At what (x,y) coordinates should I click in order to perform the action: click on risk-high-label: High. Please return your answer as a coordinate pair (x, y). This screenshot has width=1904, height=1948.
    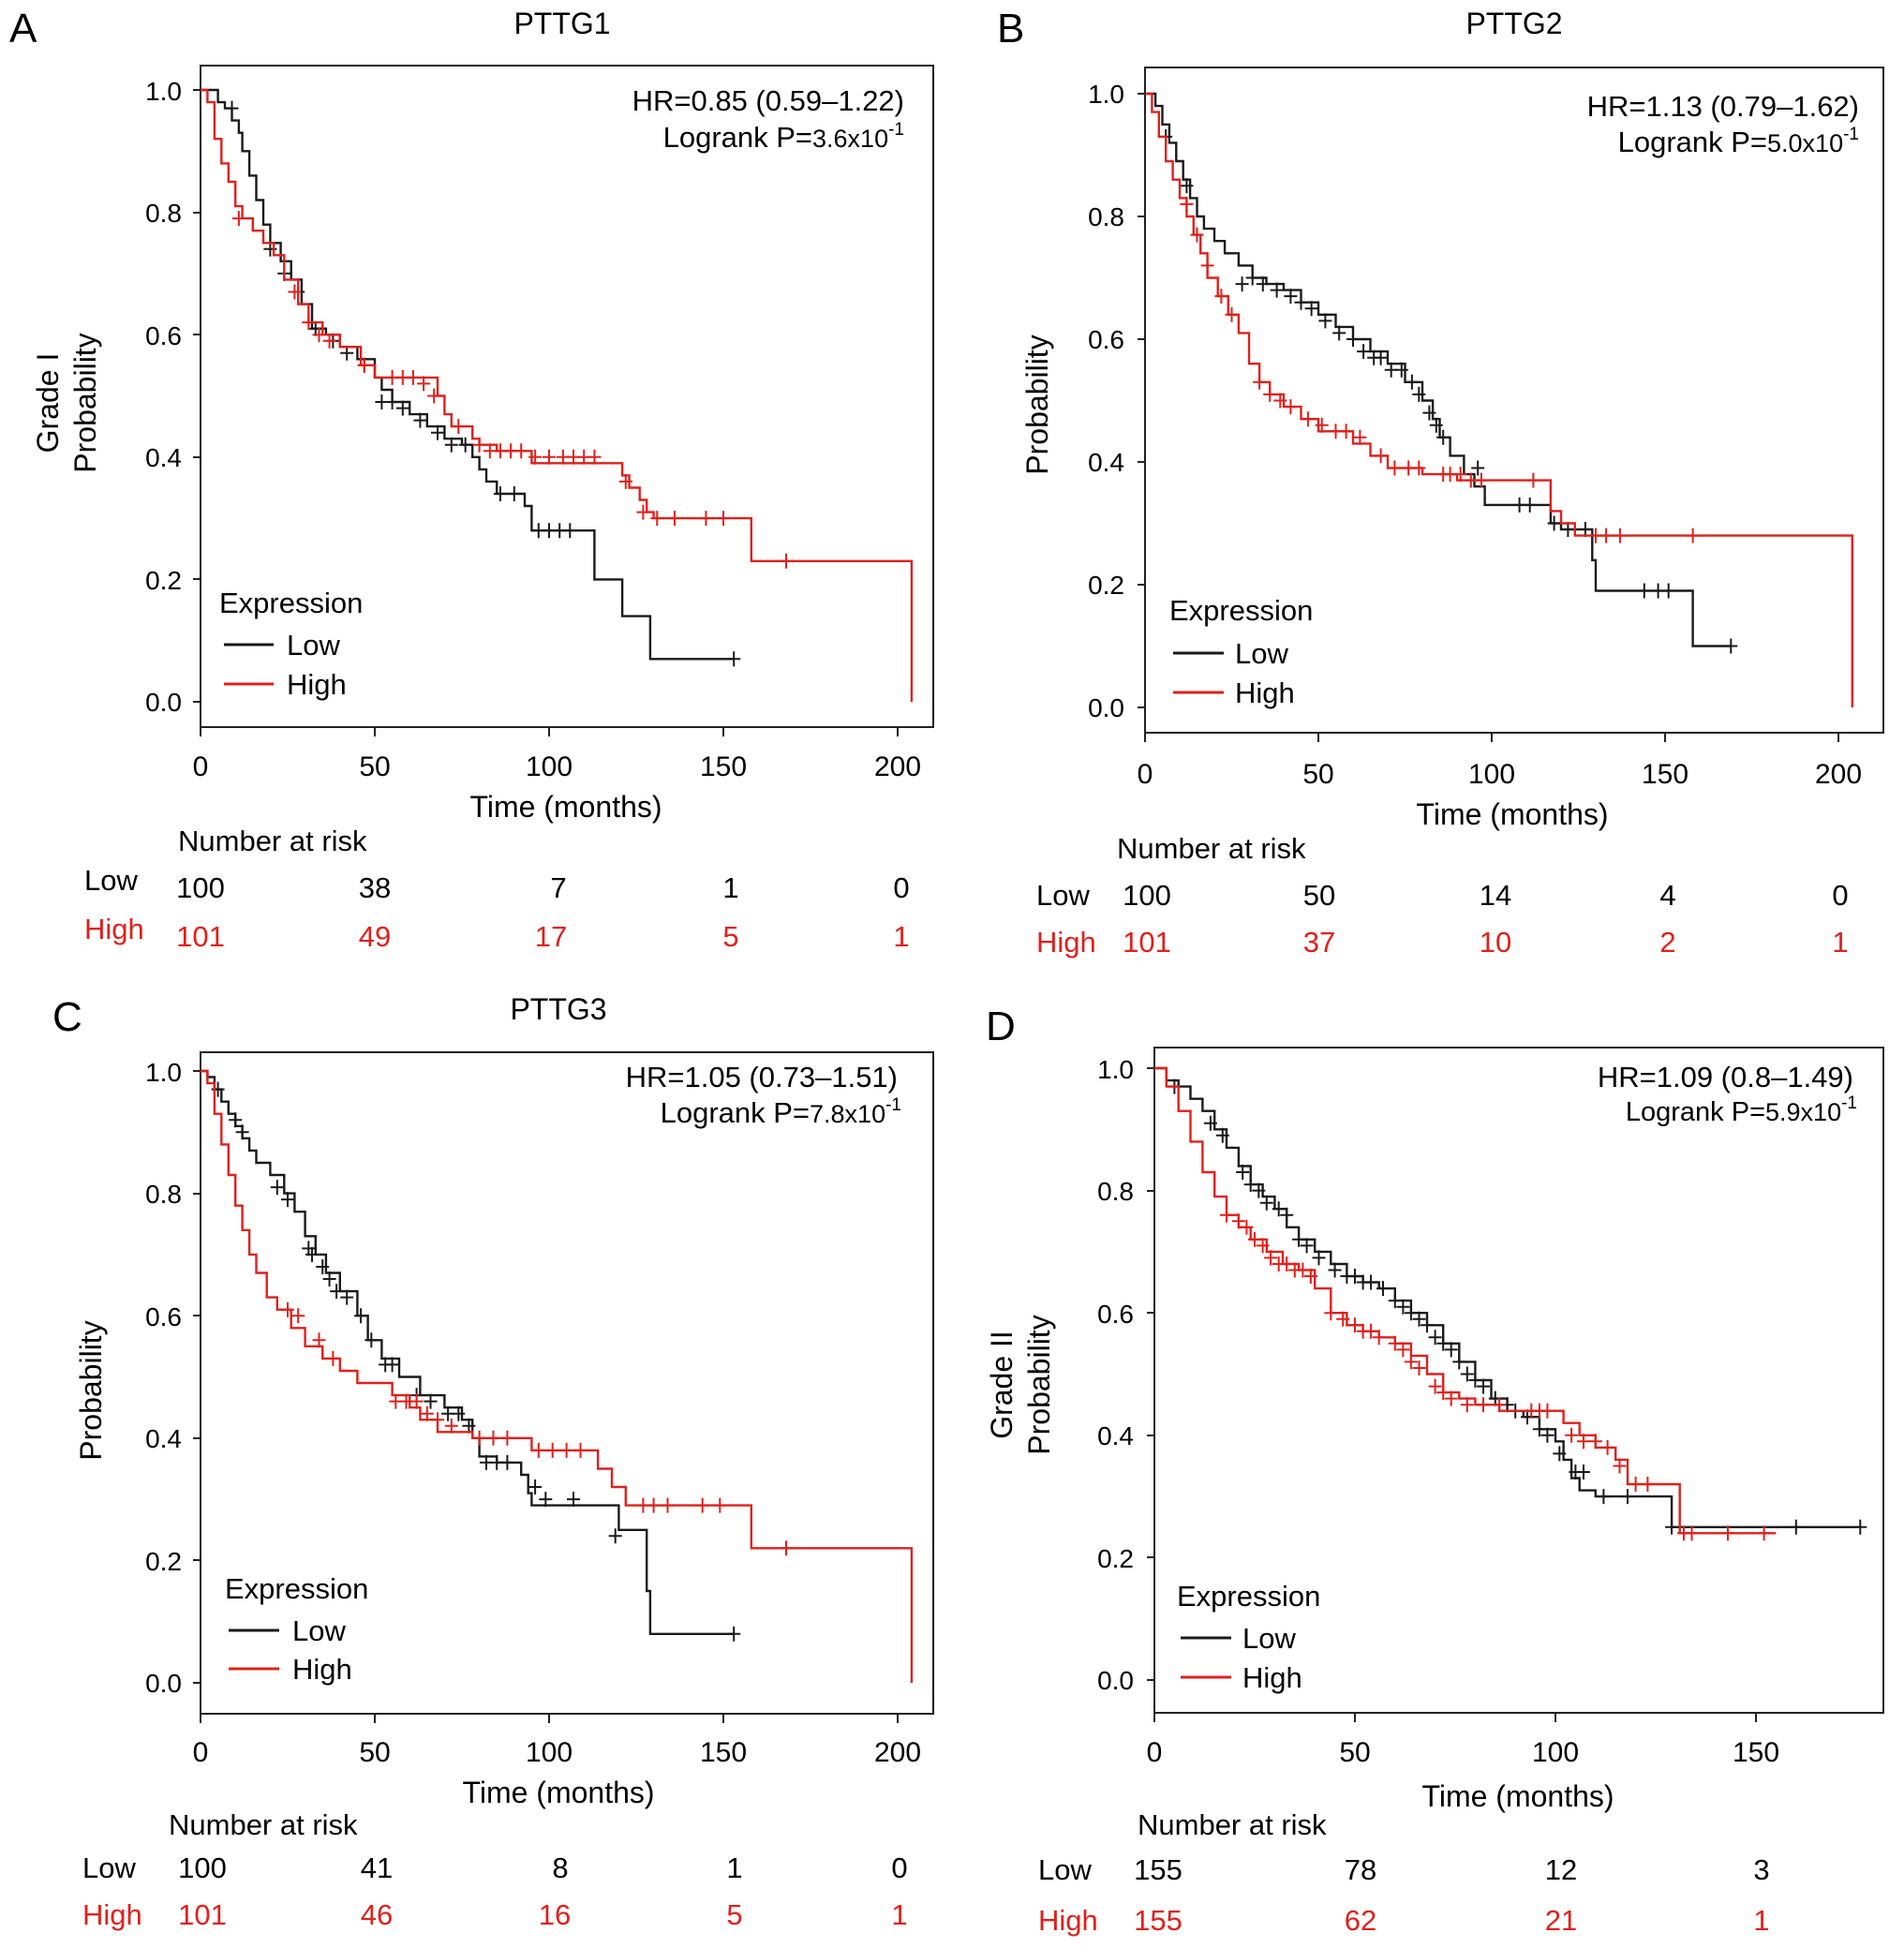
    Looking at the image, I should click on (1066, 943).